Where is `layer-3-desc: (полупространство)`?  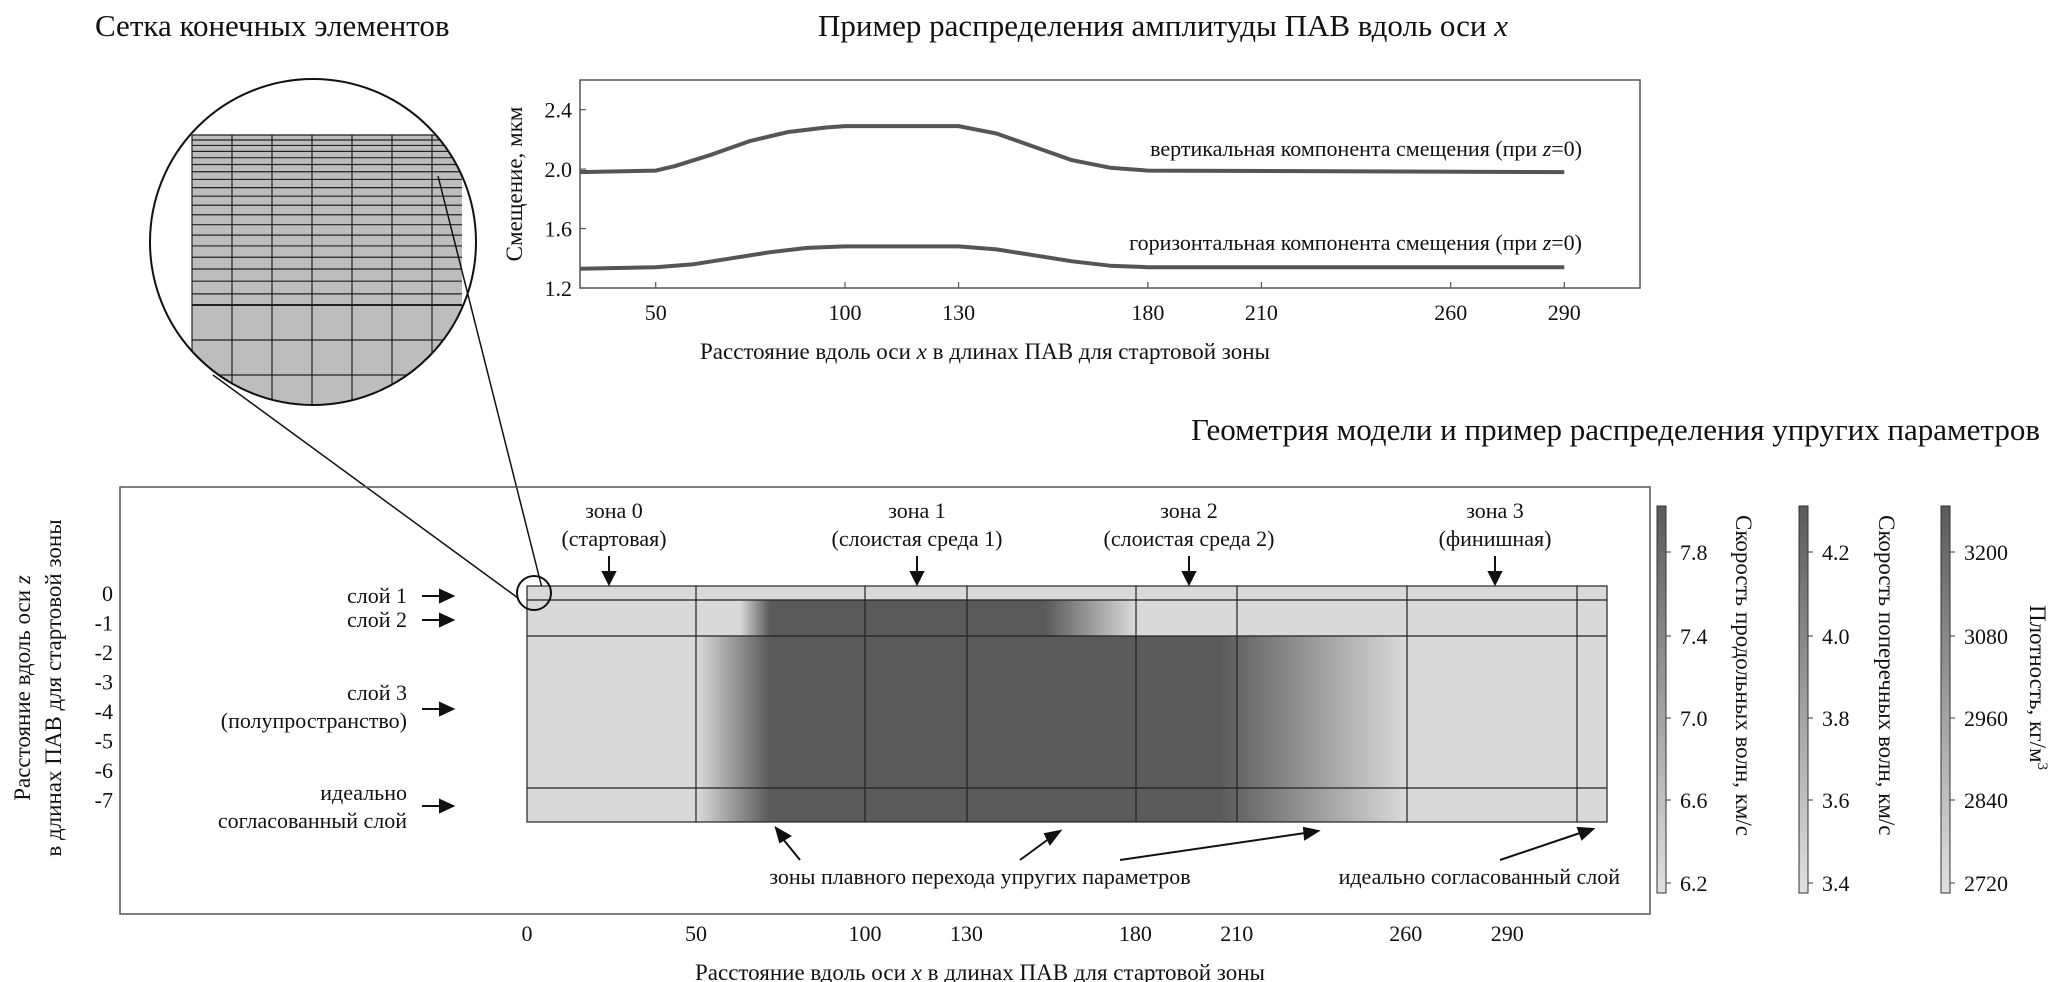 layer-3-desc: (полупространство) is located at coordinates (314, 720).